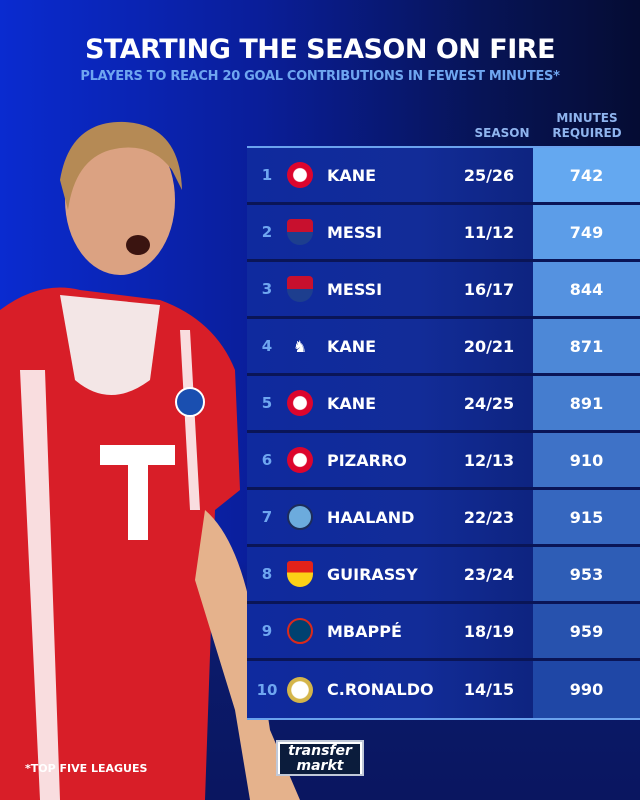  What do you see at coordinates (502, 133) in the screenshot?
I see `season-header: SEASON` at bounding box center [502, 133].